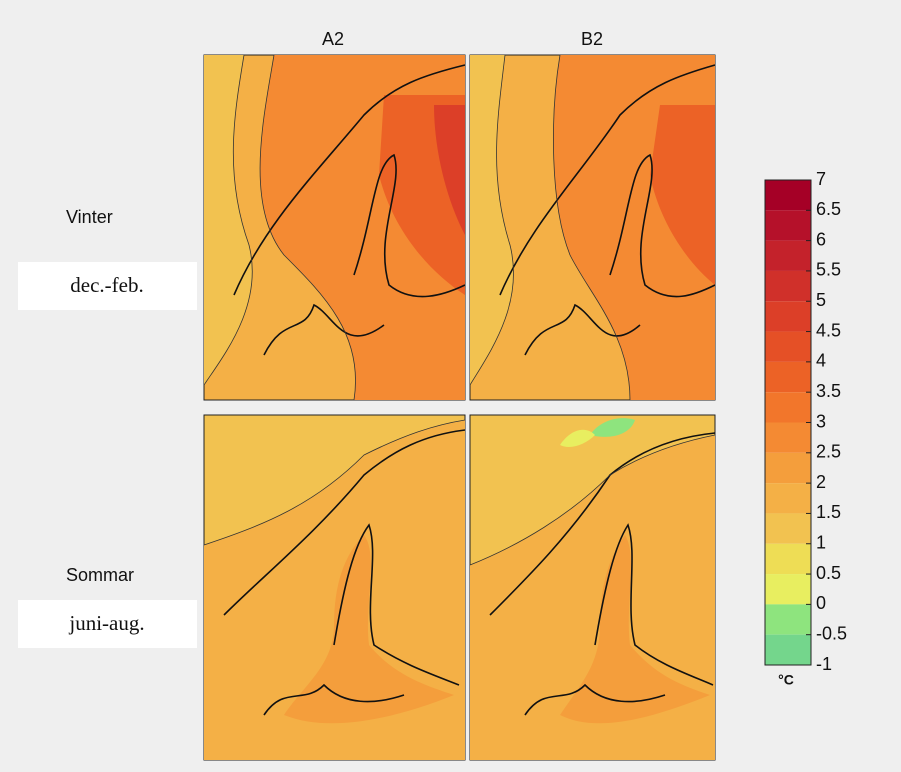 The width and height of the screenshot is (901, 772). I want to click on tick-label: 2.5, so click(828, 452).